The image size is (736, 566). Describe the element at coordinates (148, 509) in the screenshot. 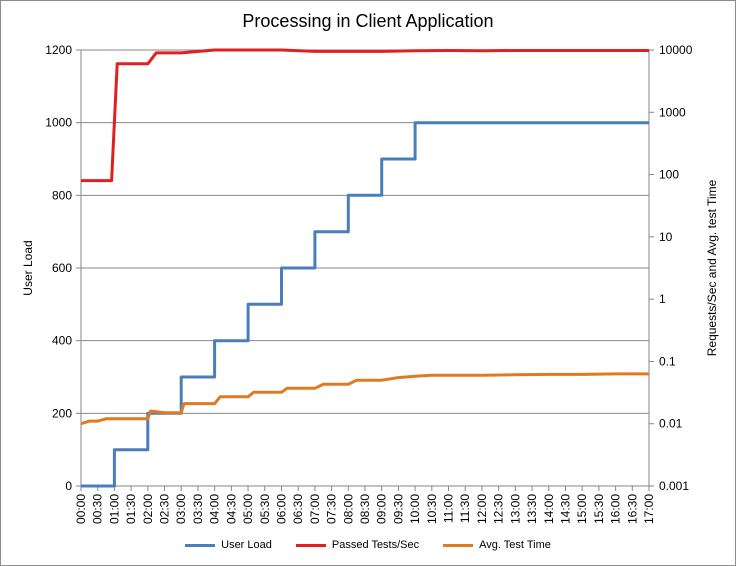

I see `x-tick-label: 02:00` at that location.